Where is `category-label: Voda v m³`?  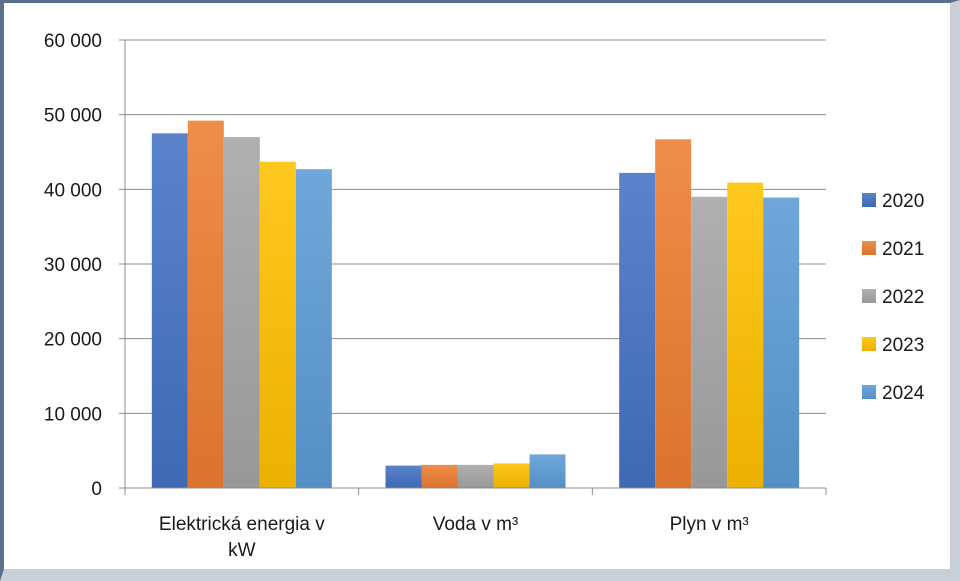
category-label: Voda v m³ is located at coordinates (476, 524).